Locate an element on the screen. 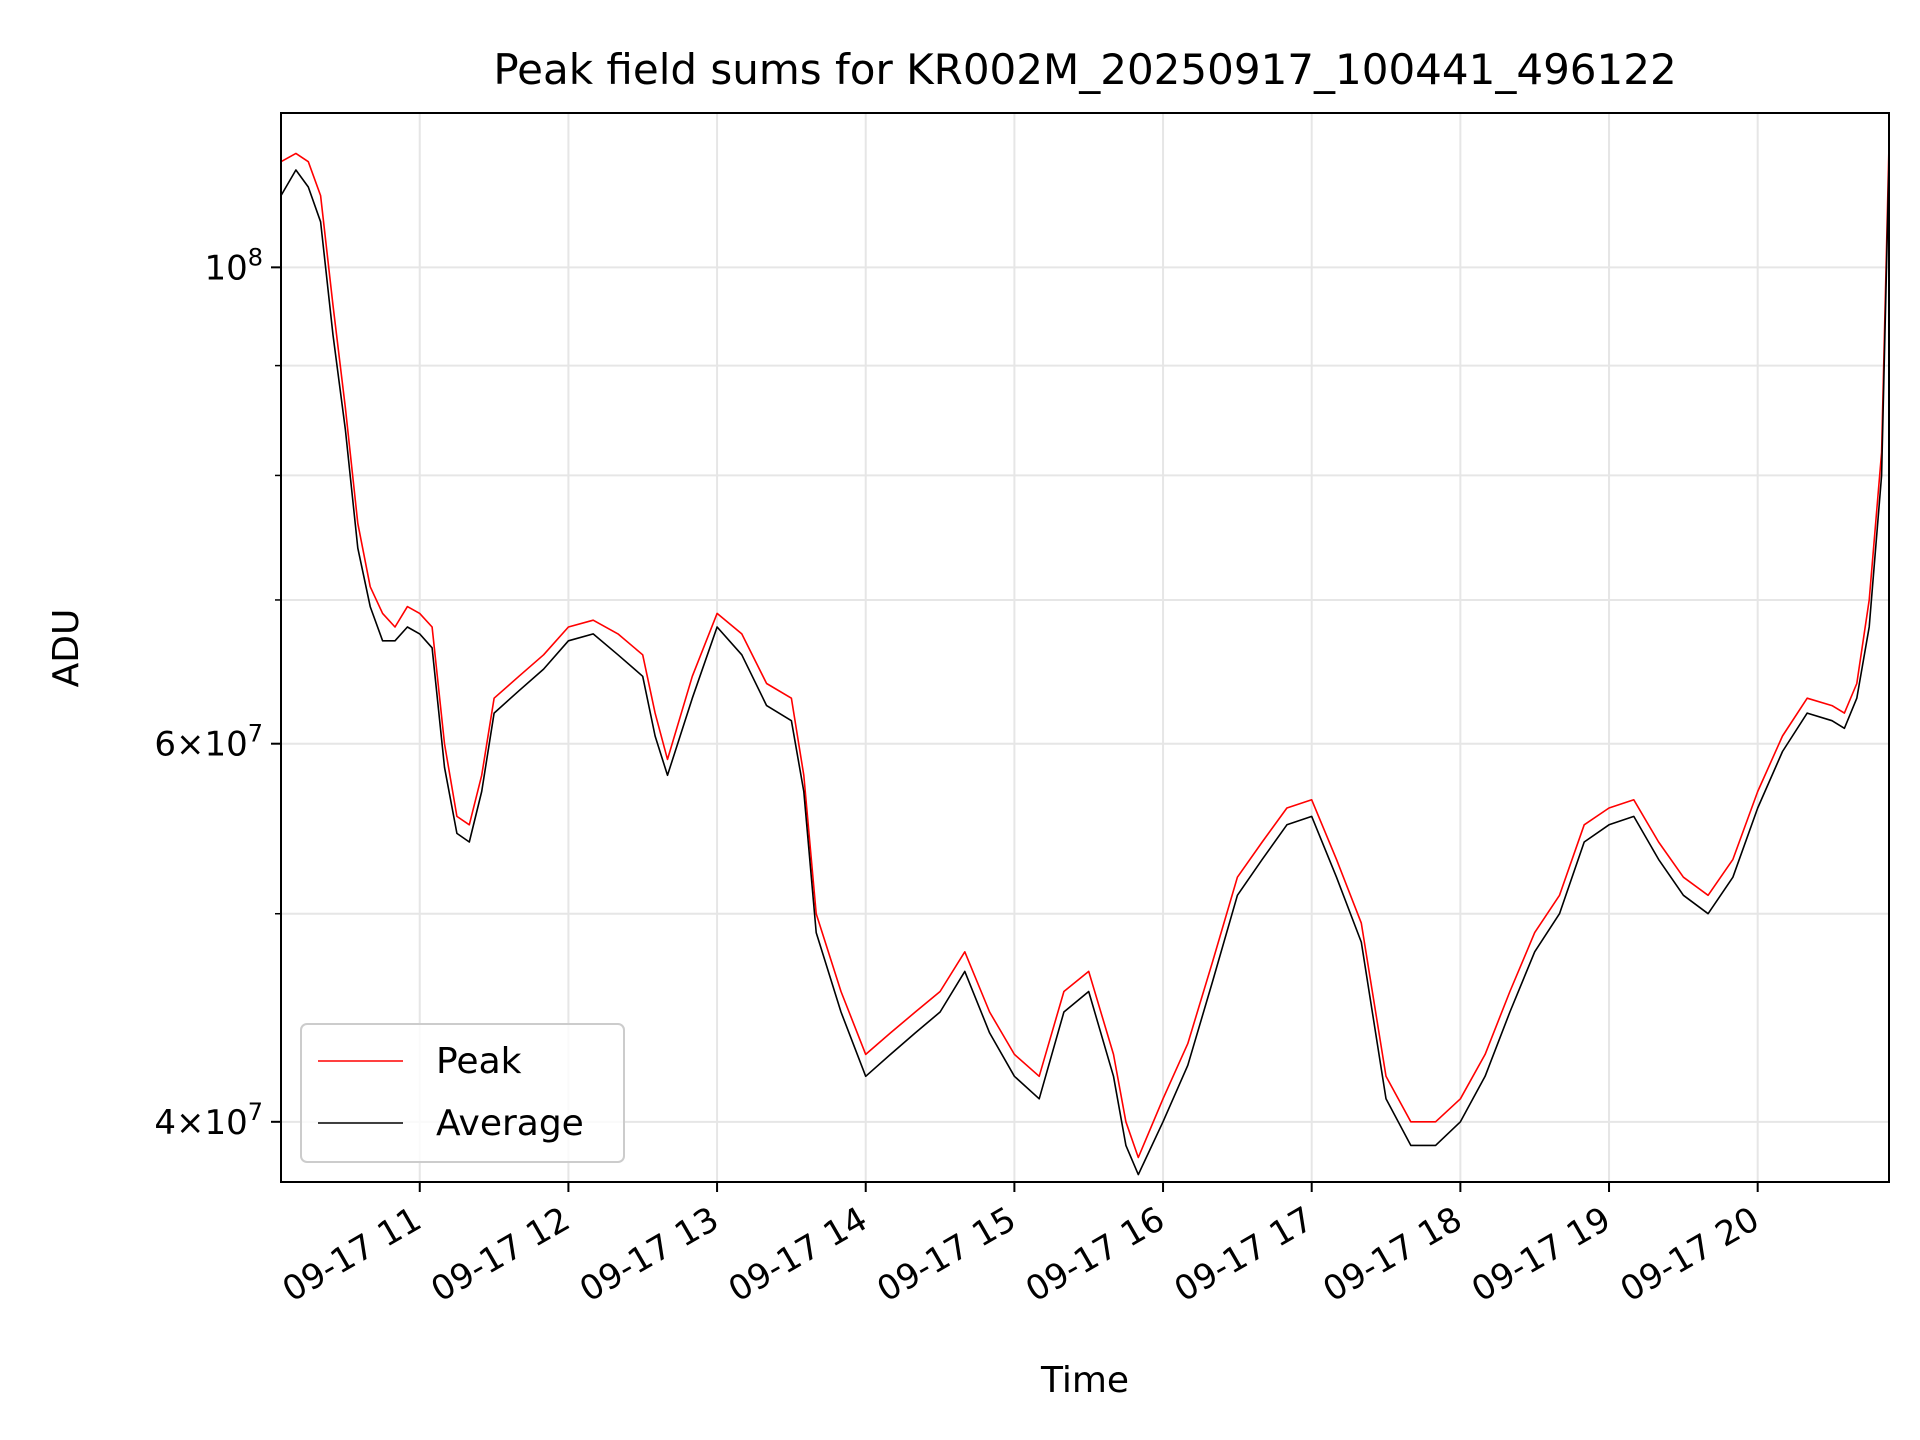  legend-box is located at coordinates (462, 1093).